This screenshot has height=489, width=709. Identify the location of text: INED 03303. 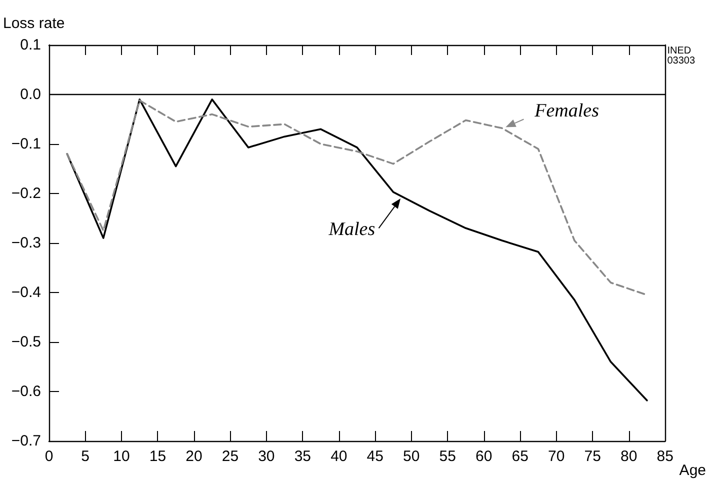
(681, 56).